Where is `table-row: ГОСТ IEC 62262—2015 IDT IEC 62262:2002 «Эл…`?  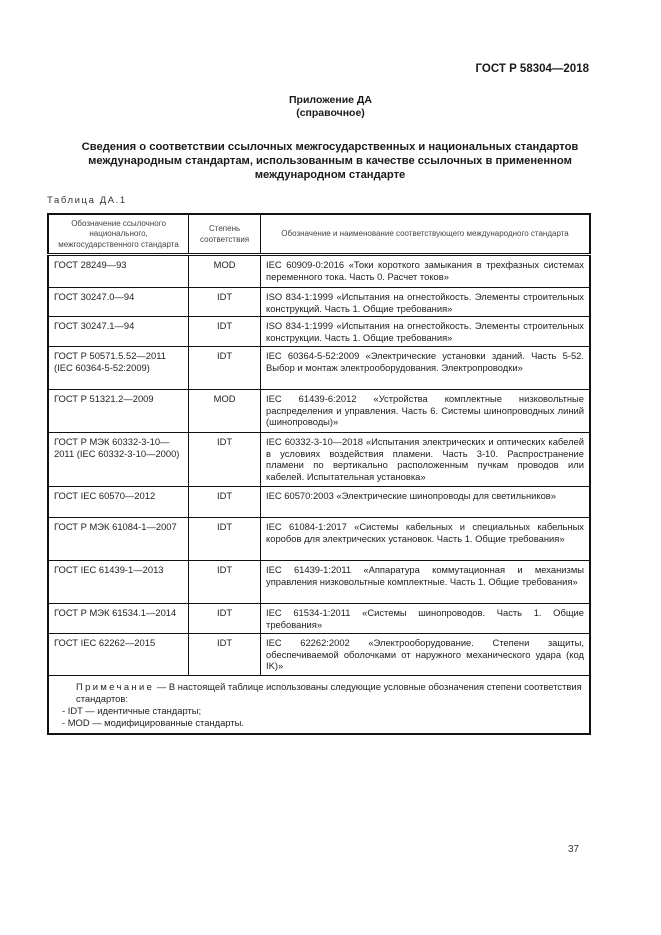
table-row: ГОСТ IEC 62262—2015 IDT IEC 62262:2002 «Эл… is located at coordinates (319, 655).